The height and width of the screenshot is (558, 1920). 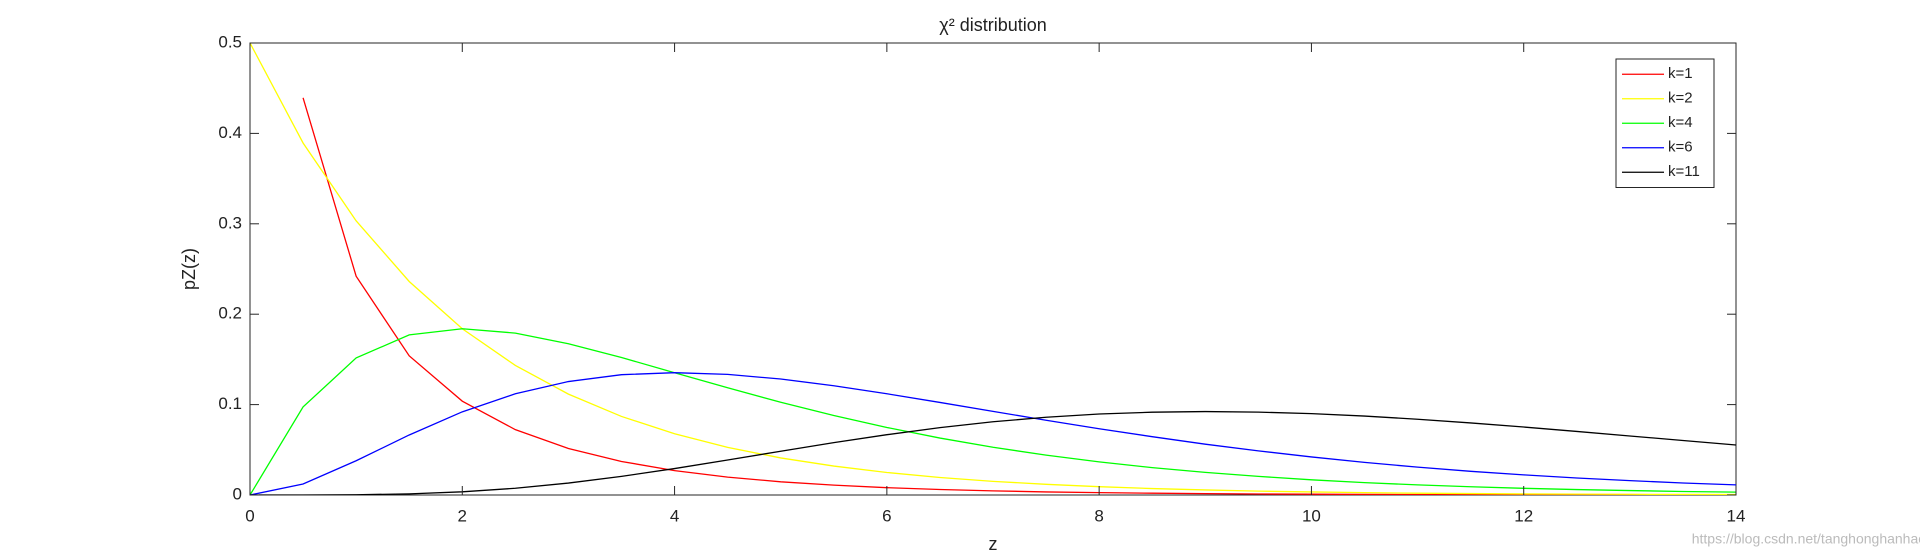 What do you see at coordinates (886, 515) in the screenshot?
I see `x-tick-label: 6` at bounding box center [886, 515].